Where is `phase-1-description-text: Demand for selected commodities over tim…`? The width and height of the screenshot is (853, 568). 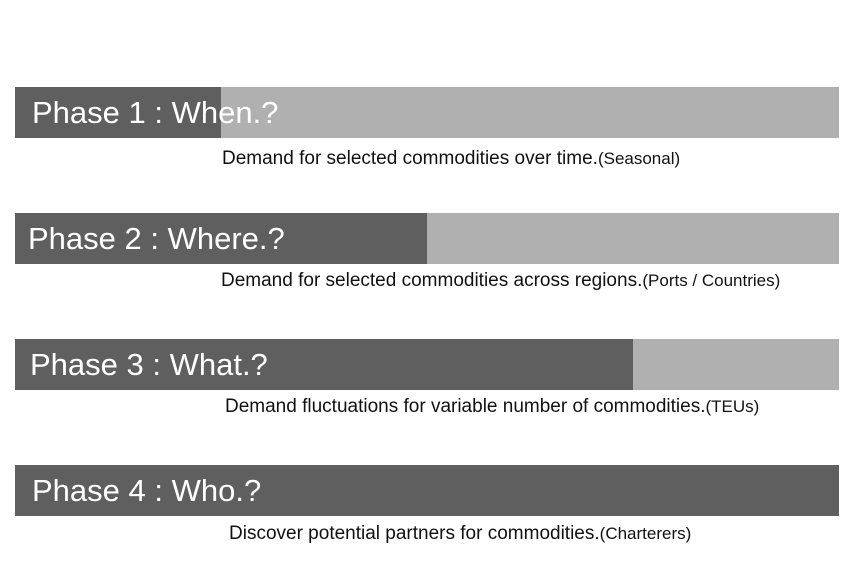 phase-1-description-text: Demand for selected commodities over tim… is located at coordinates (410, 158).